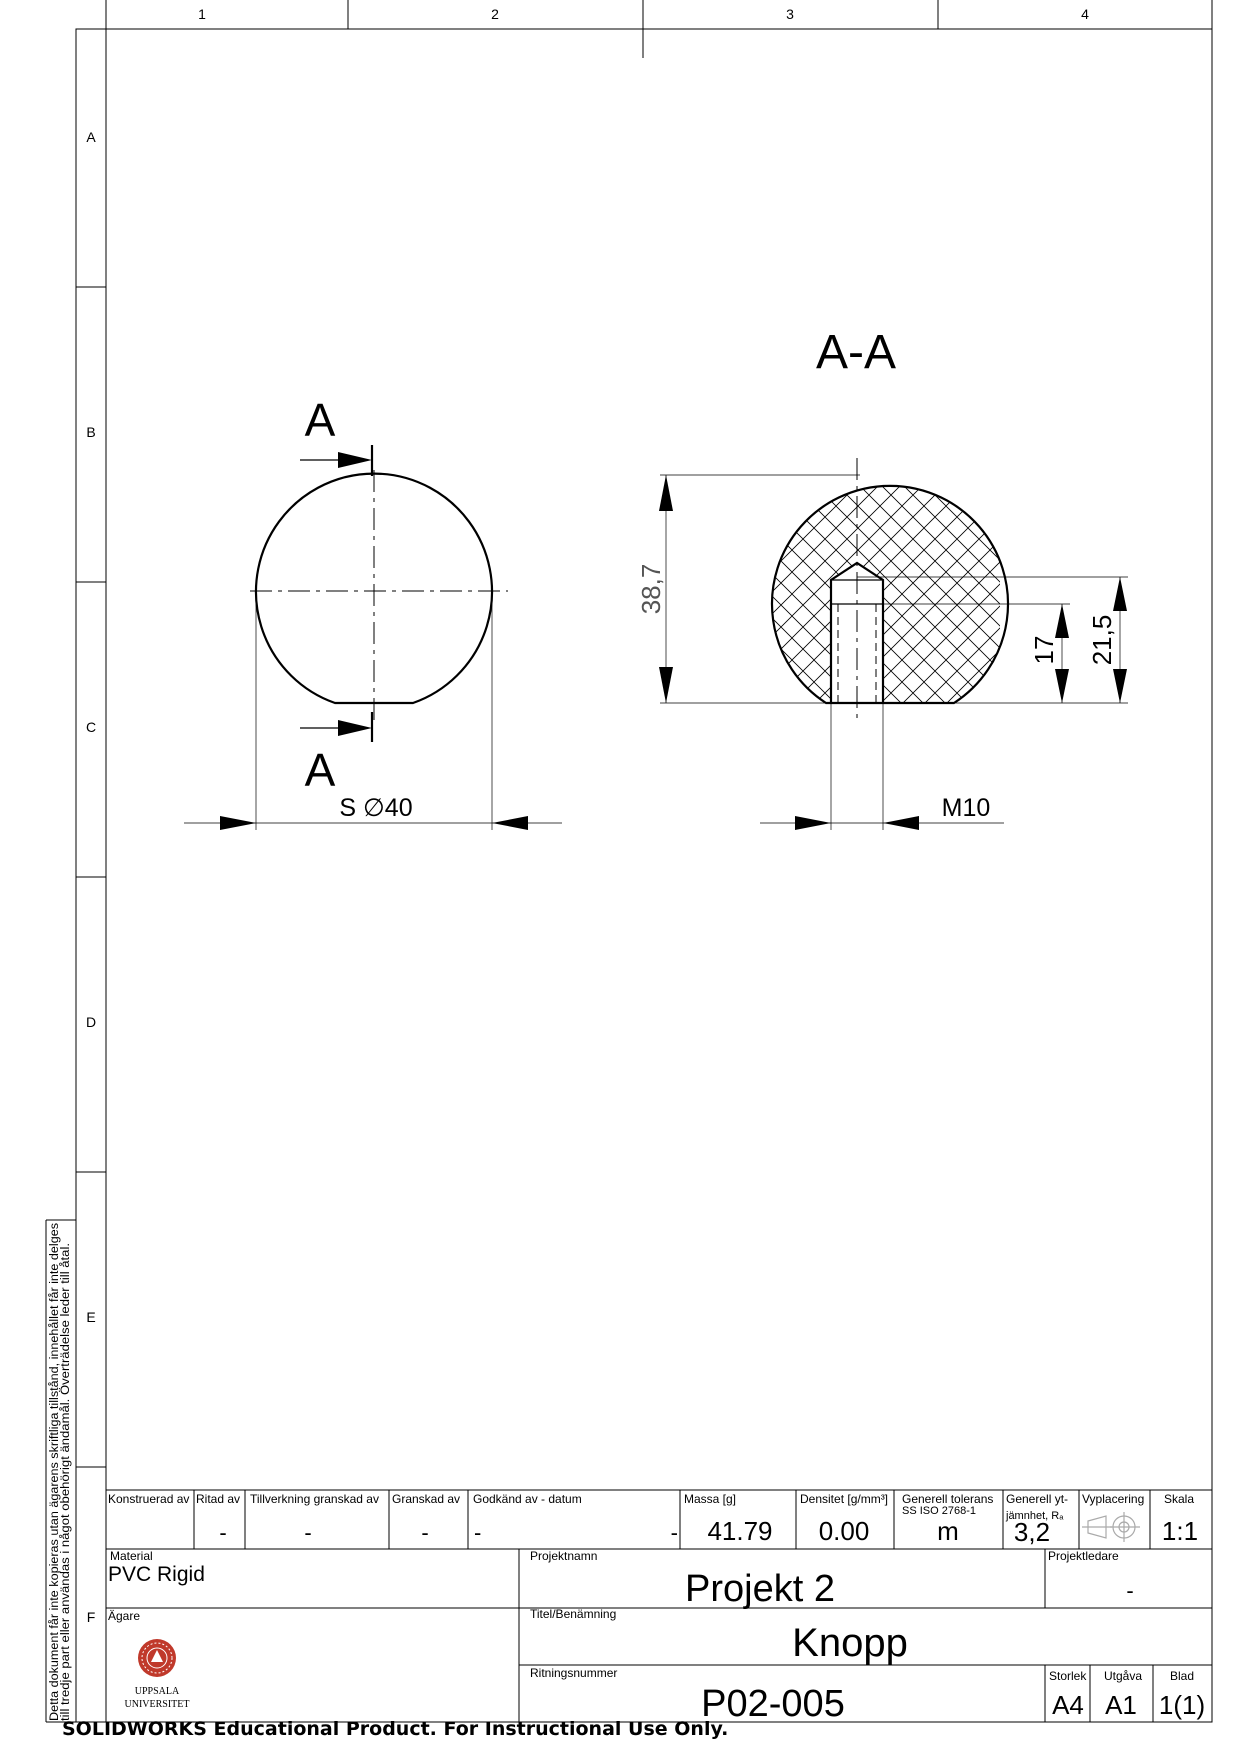  What do you see at coordinates (124, 1616) in the screenshot?
I see `agare-label: Ägare` at bounding box center [124, 1616].